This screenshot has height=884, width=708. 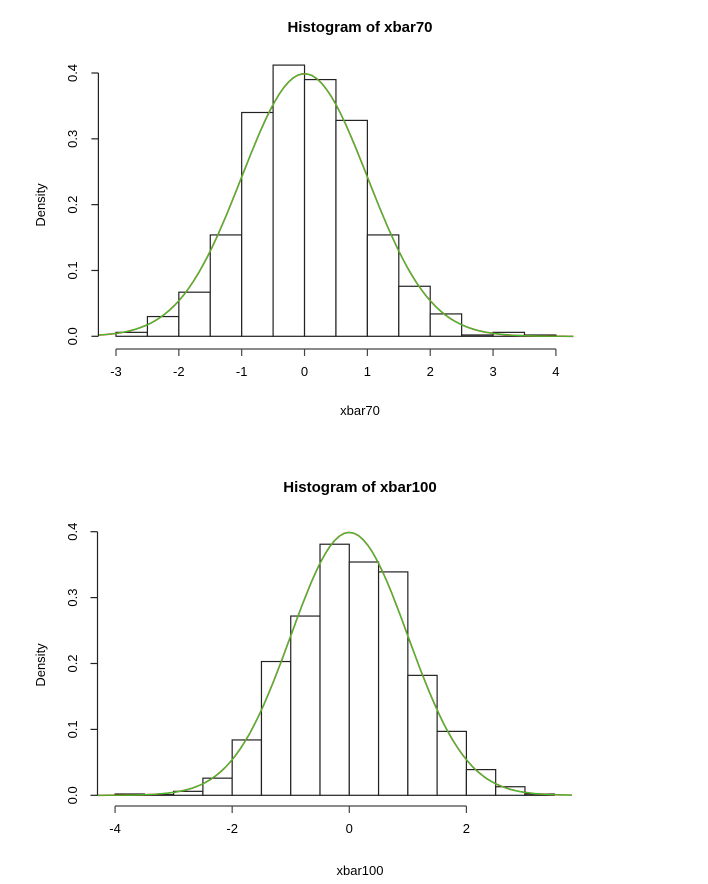 I want to click on chart-title: Histogram of xbar100, so click(x=359, y=487).